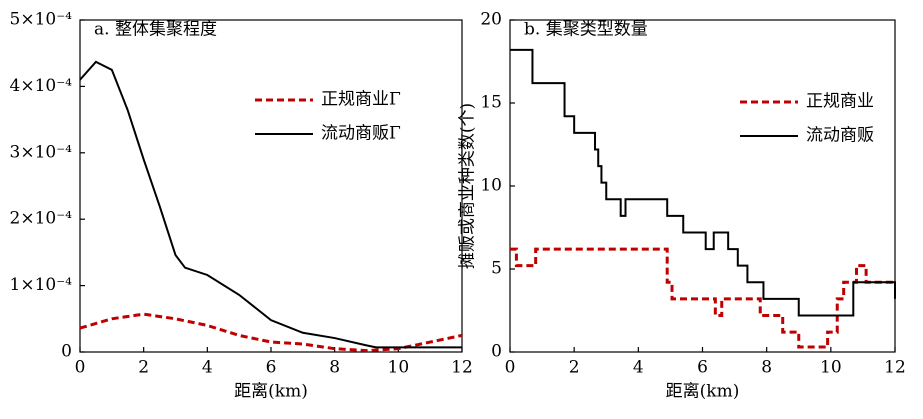 The height and width of the screenshot is (419, 923). Describe the element at coordinates (41, 152) in the screenshot. I see `y-tick-label: 3×10⁻⁴` at that location.